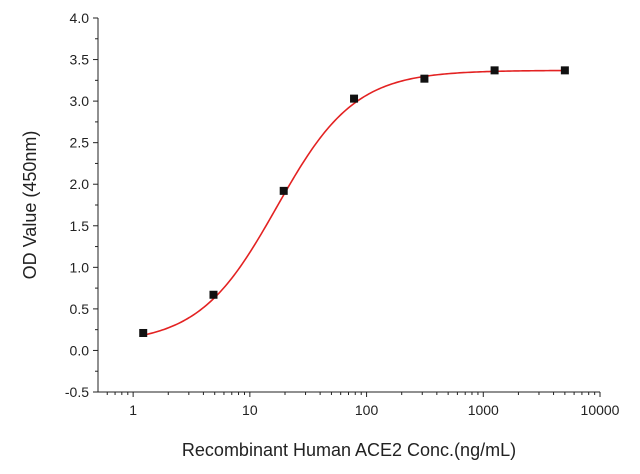 Image resolution: width=640 pixels, height=474 pixels. Describe the element at coordinates (349, 450) in the screenshot. I see `x-axis-title: Recombinant Human ACE2 Conc.(ng/mL)` at that location.